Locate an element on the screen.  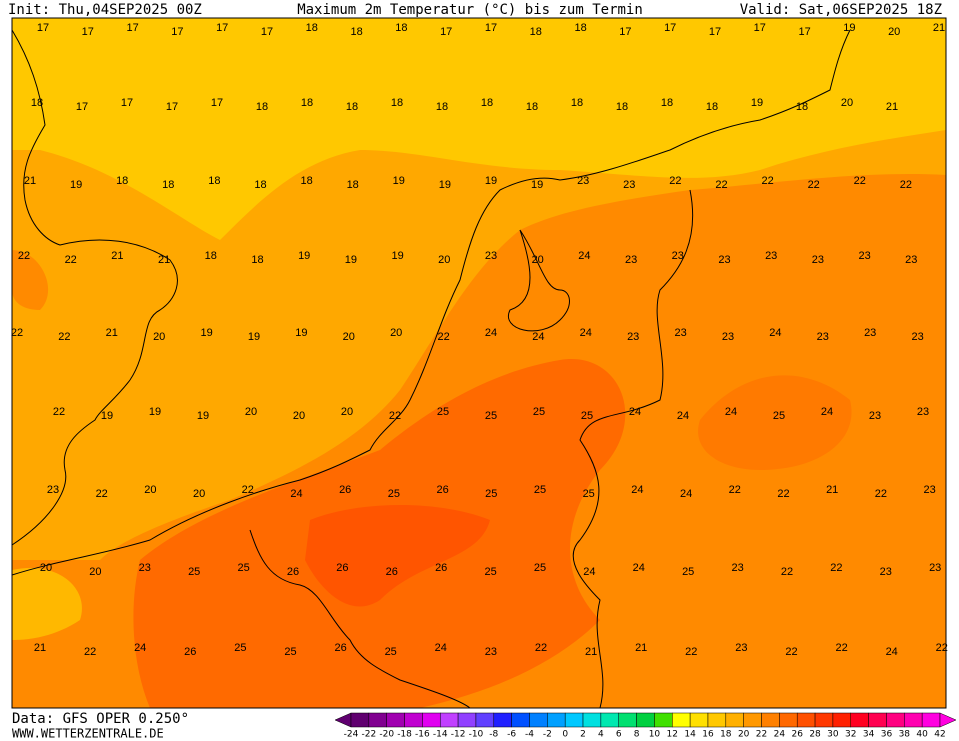
colorbar-tick-label: -4 is located at coordinates (529, 735).